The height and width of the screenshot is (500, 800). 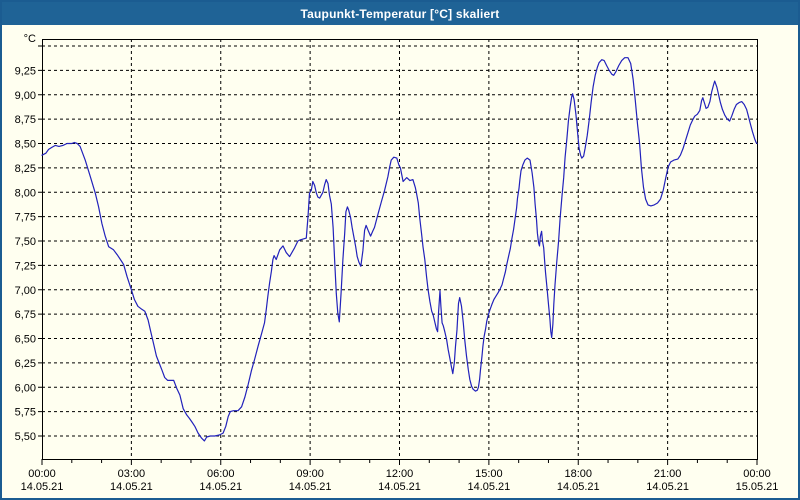 I want to click on y-tick-label: 8,00, so click(x=25, y=193).